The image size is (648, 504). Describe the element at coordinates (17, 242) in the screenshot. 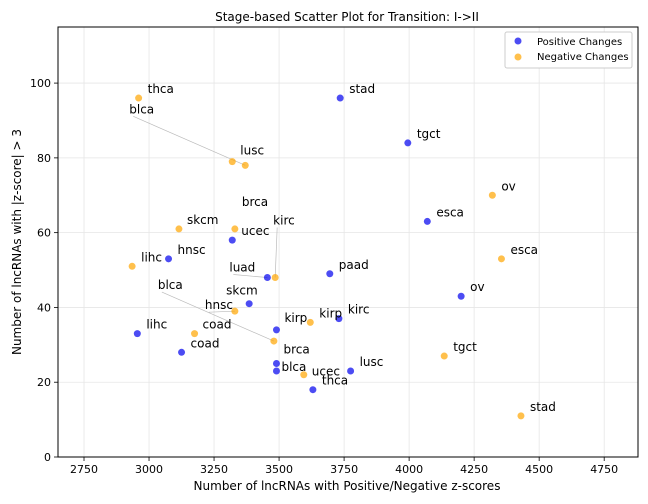

I see `y-axis-label: Number of lncRNAs with |z-score| > 3` at that location.